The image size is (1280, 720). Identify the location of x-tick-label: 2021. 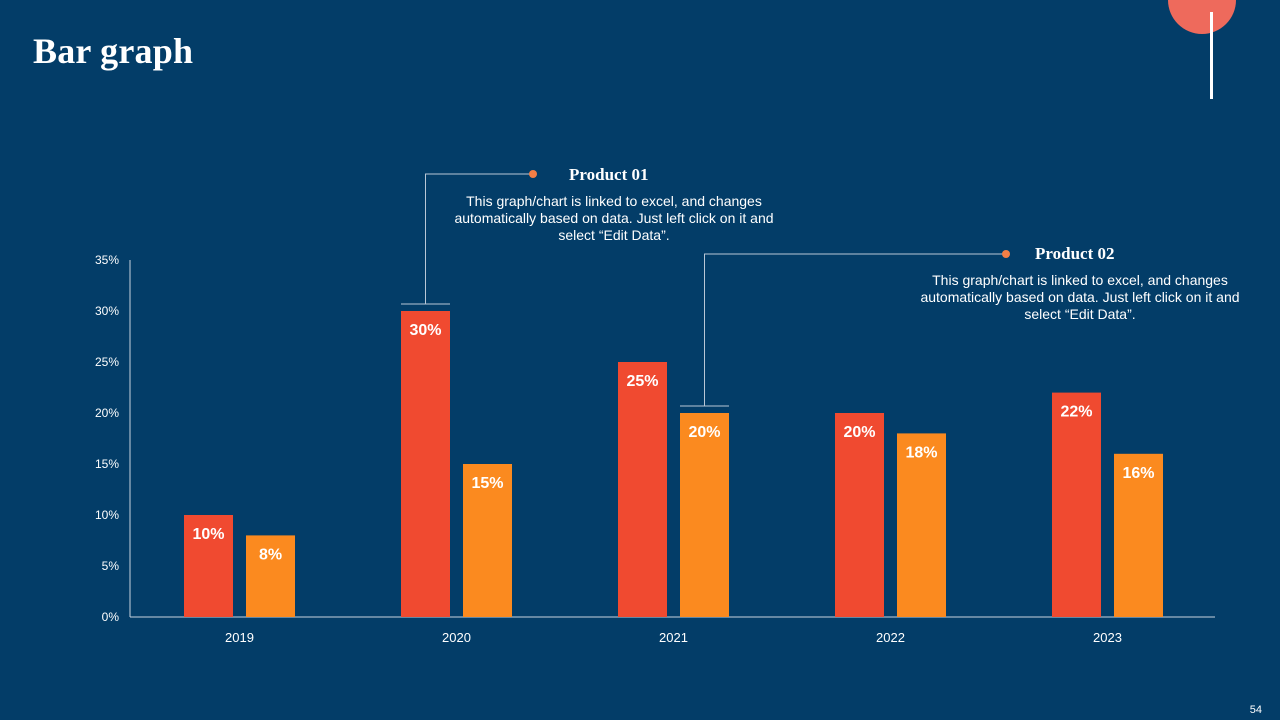
(673, 637).